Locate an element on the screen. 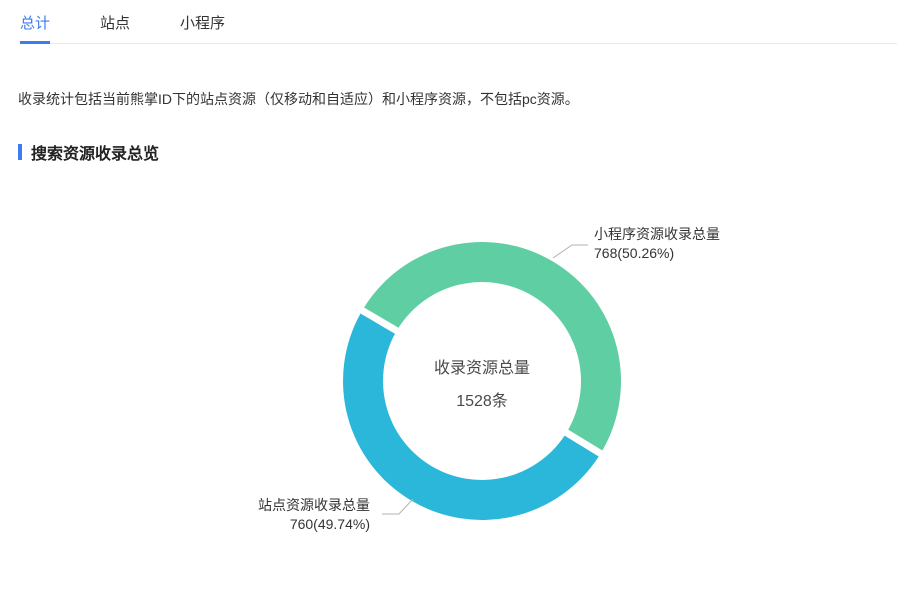 This screenshot has height=600, width=900. pie-label-mini-program: 小程序资源收录总量 768(50.26%) is located at coordinates (657, 244).